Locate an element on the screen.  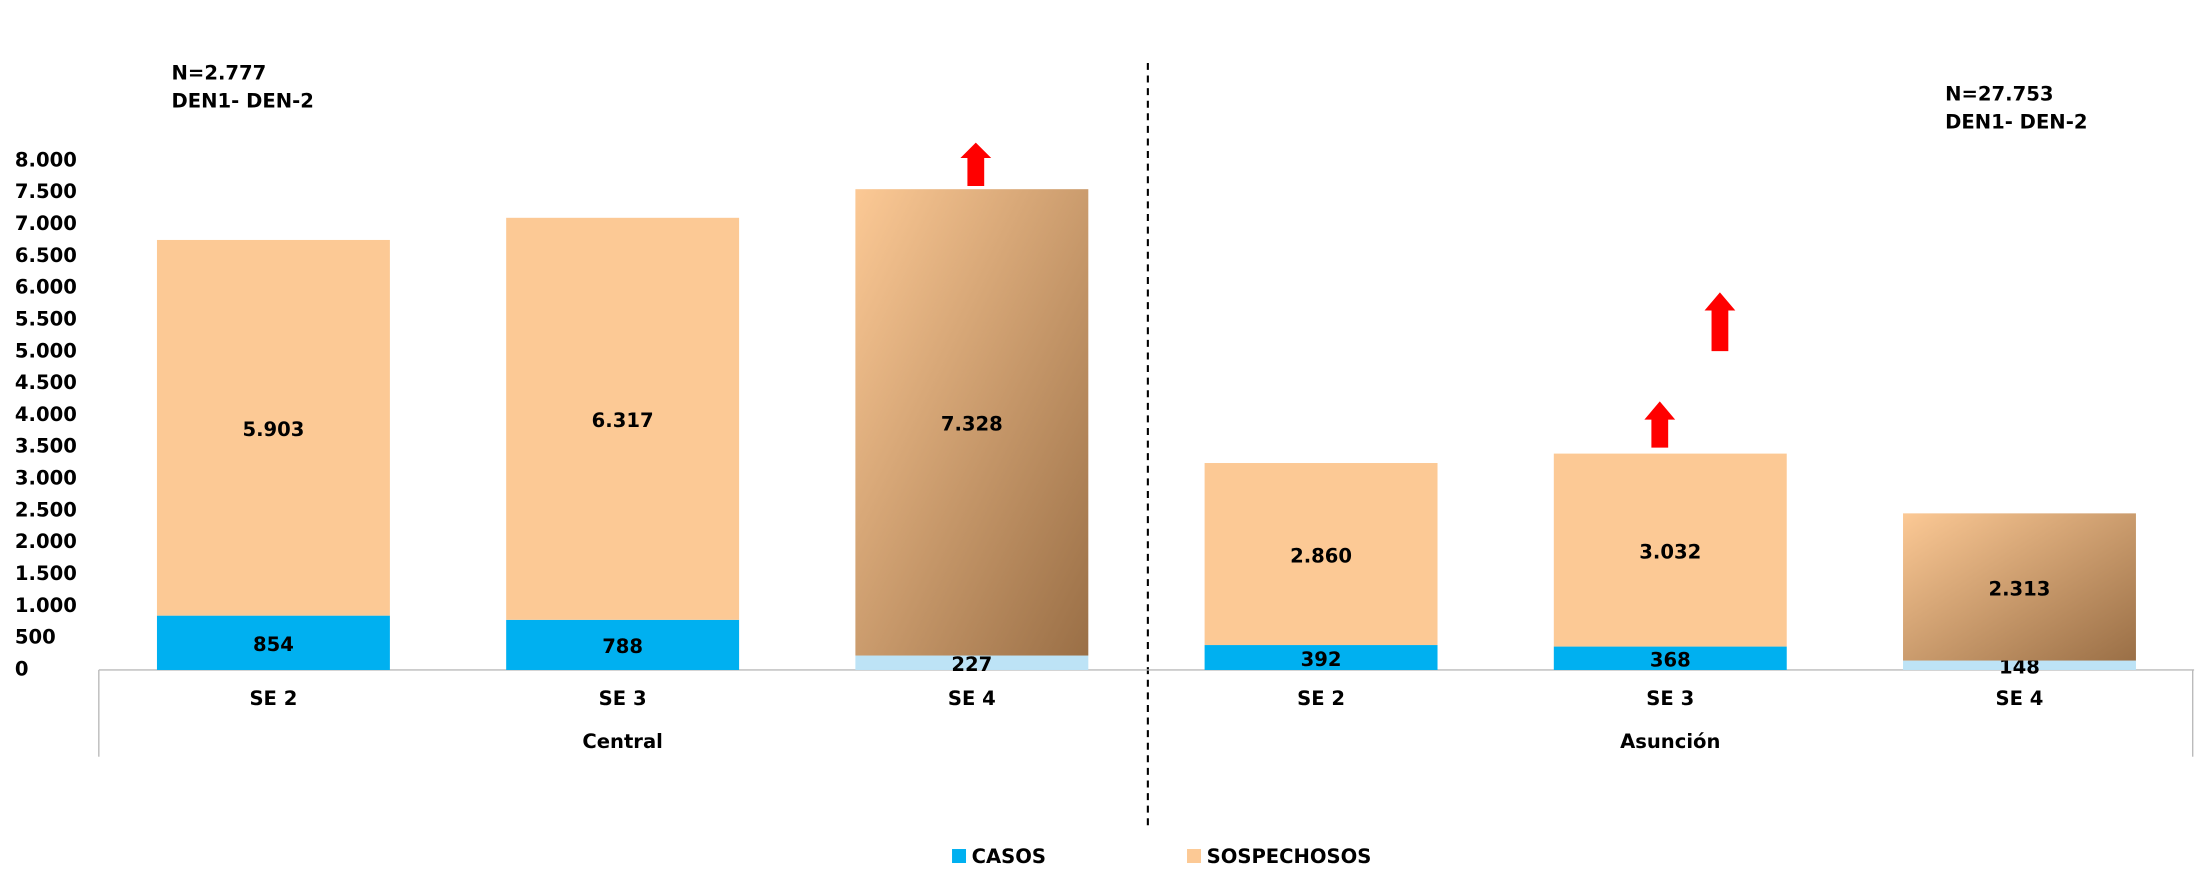
data-label: 5.903 is located at coordinates (273, 429).